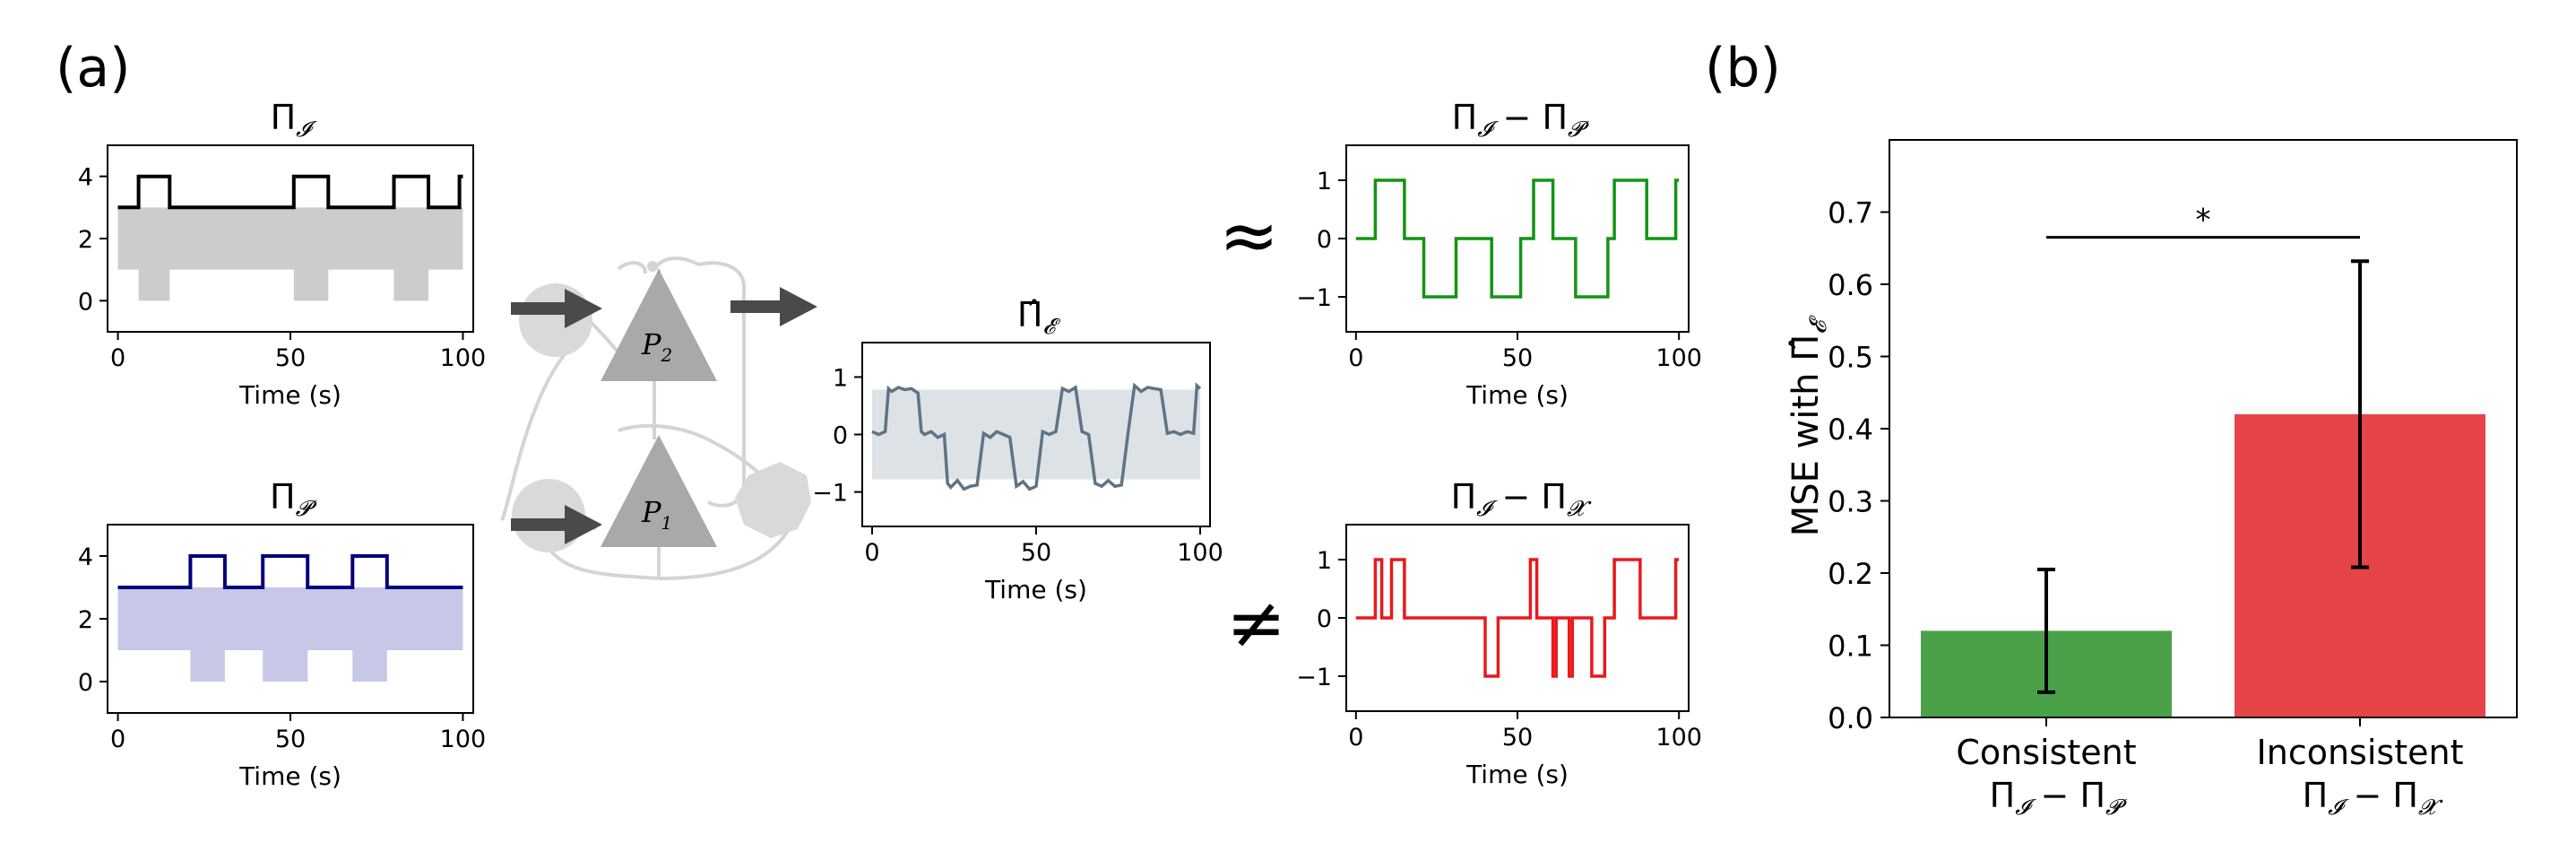 This screenshot has width=2576, height=843. Describe the element at coordinates (1850, 574) in the screenshot. I see `y-tick-label: 0.2` at that location.